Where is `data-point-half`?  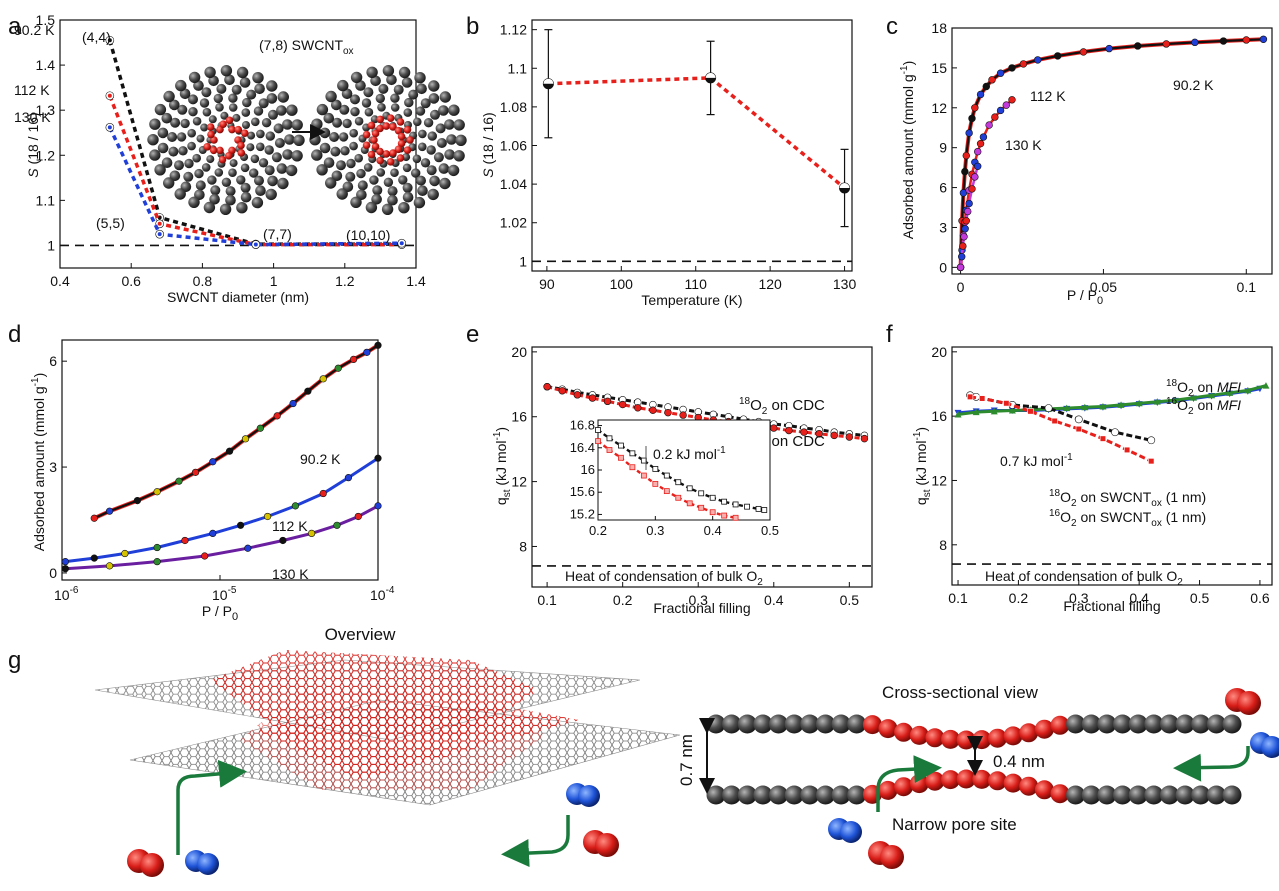
data-point-half is located at coordinates (548, 81).